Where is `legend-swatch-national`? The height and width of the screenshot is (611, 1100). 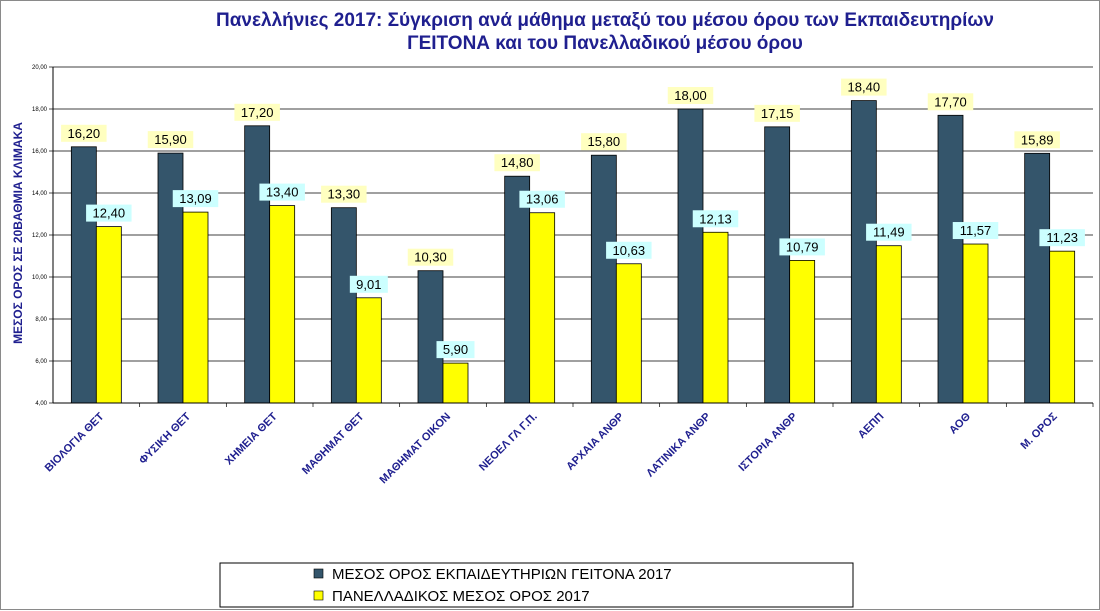
legend-swatch-national is located at coordinates (318, 595).